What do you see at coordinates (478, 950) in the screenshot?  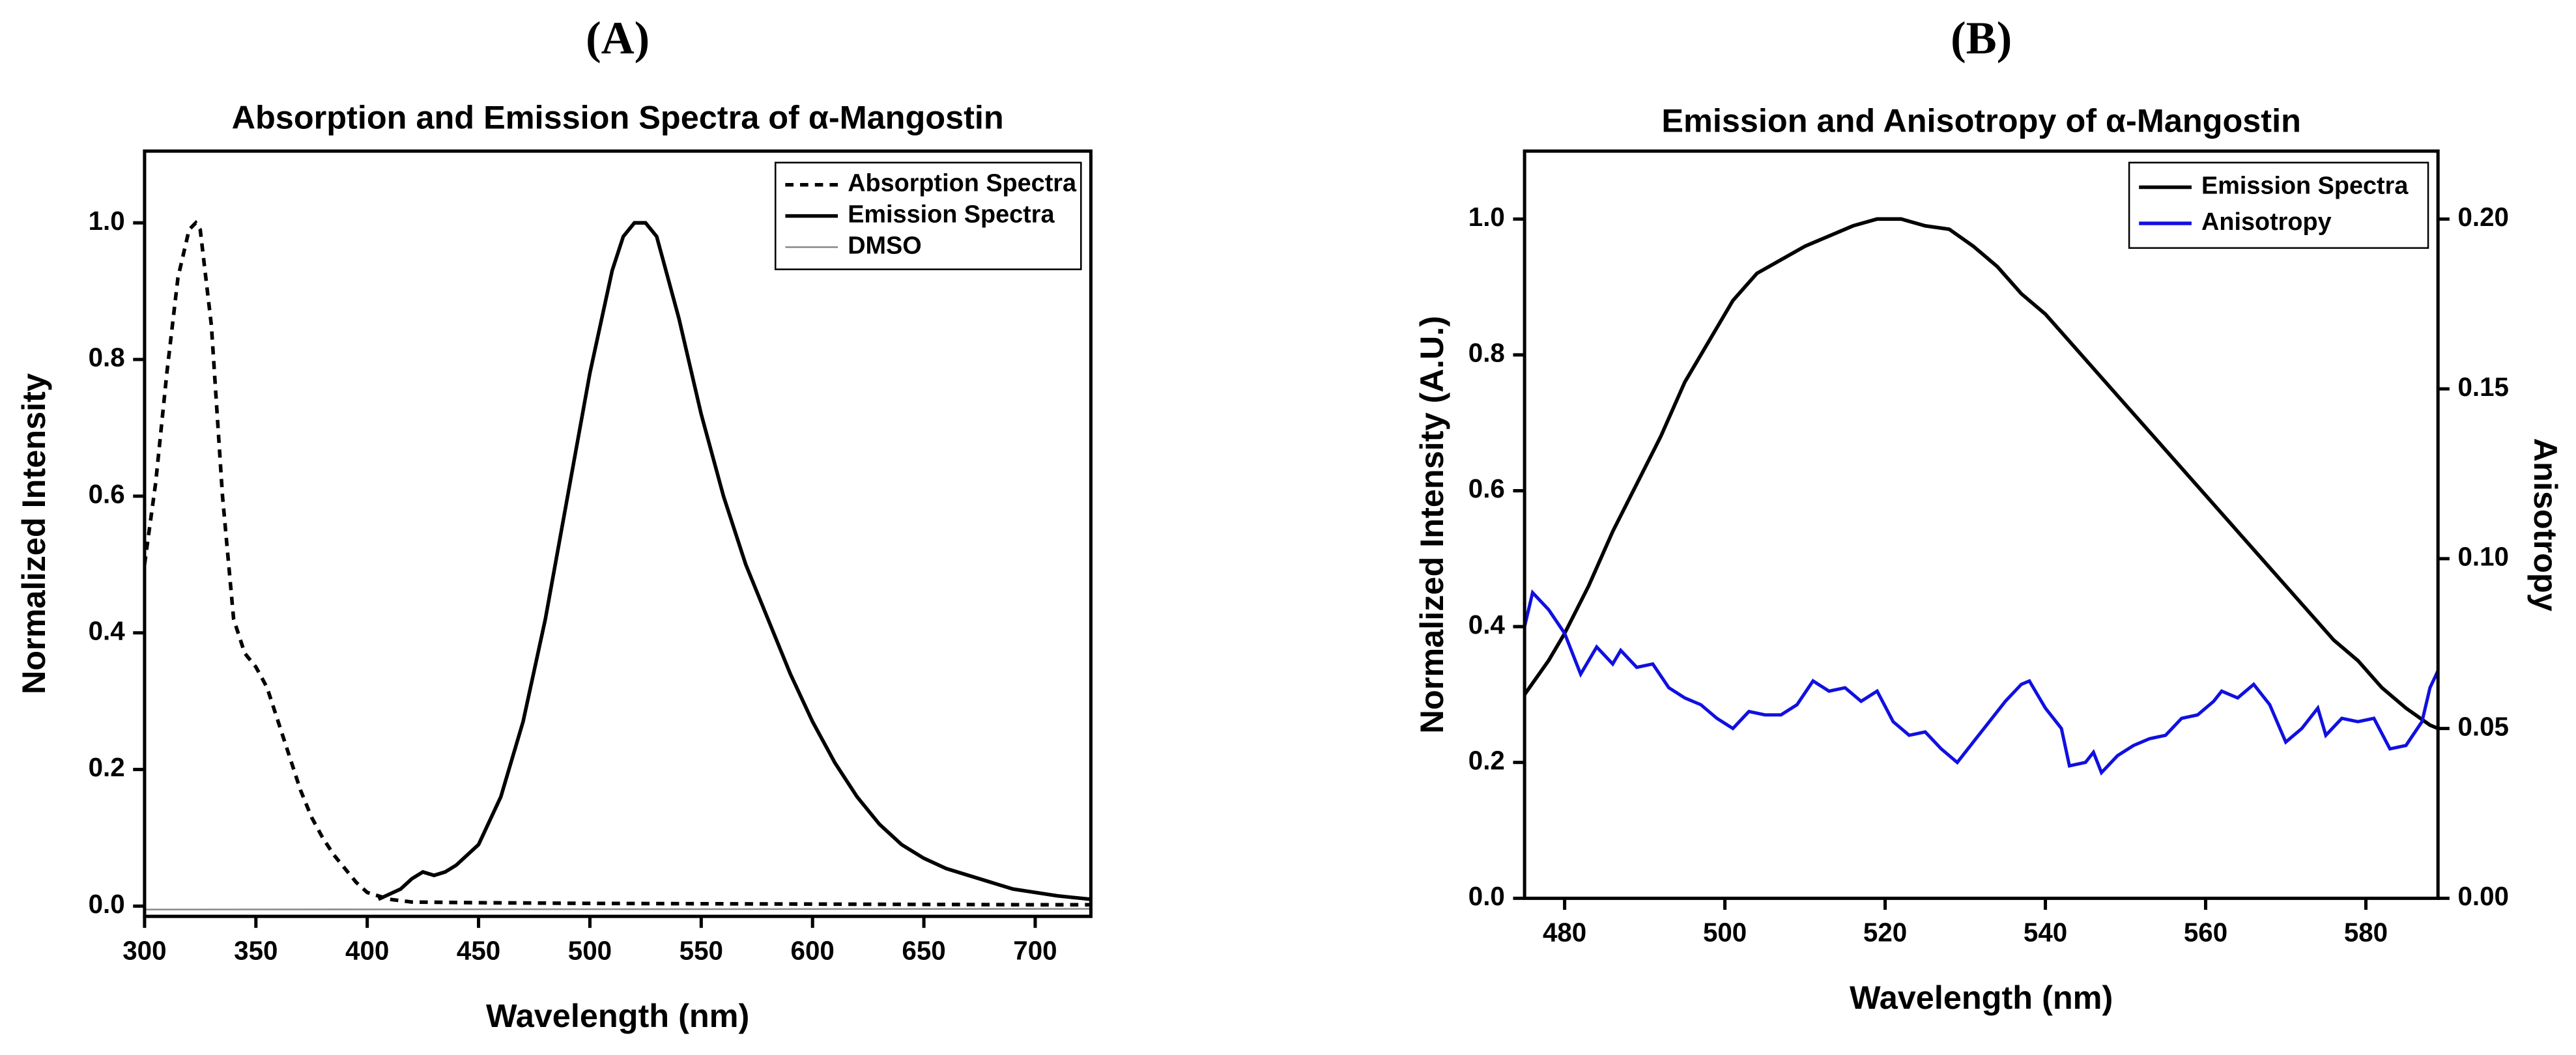 I see `x-tick-label: 450` at bounding box center [478, 950].